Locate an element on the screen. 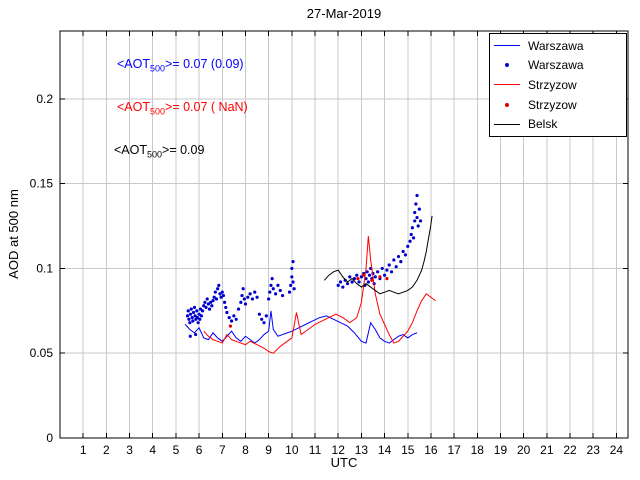 Image resolution: width=640 pixels, height=480 pixels. svg-text: 3 is located at coordinates (129, 450).